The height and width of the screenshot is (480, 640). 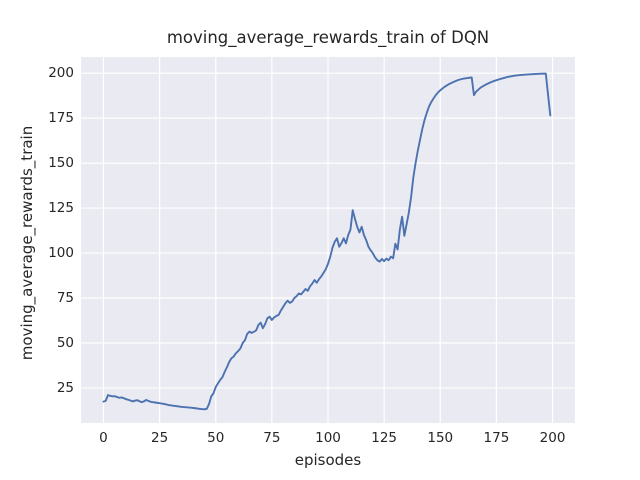 I want to click on x-axis-label: episodes, so click(x=328, y=460).